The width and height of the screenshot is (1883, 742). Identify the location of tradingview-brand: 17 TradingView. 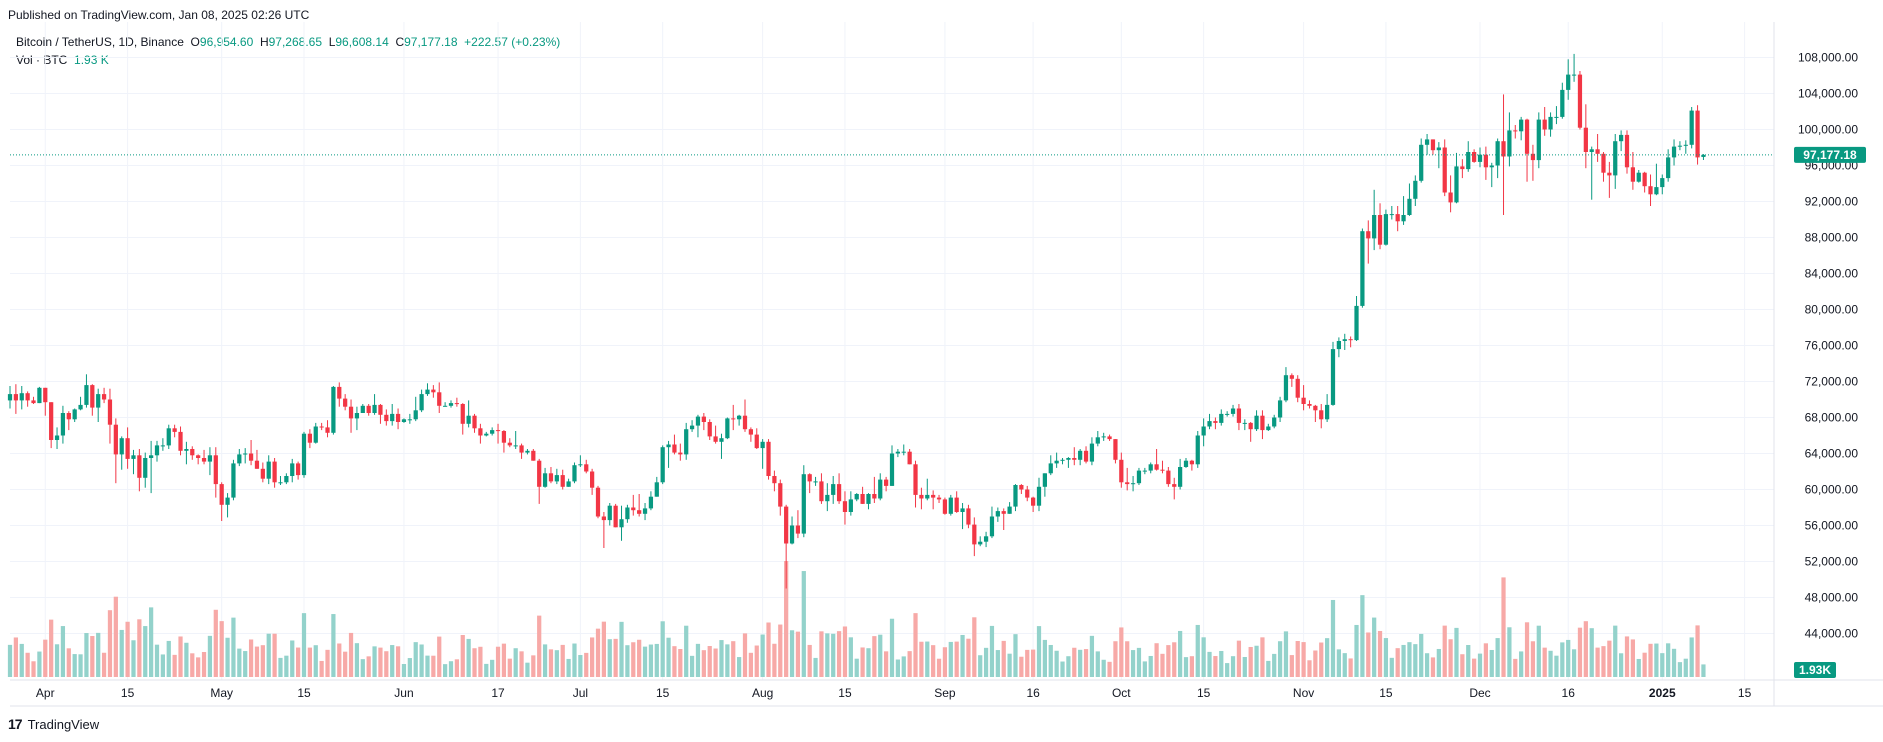
(53, 724).